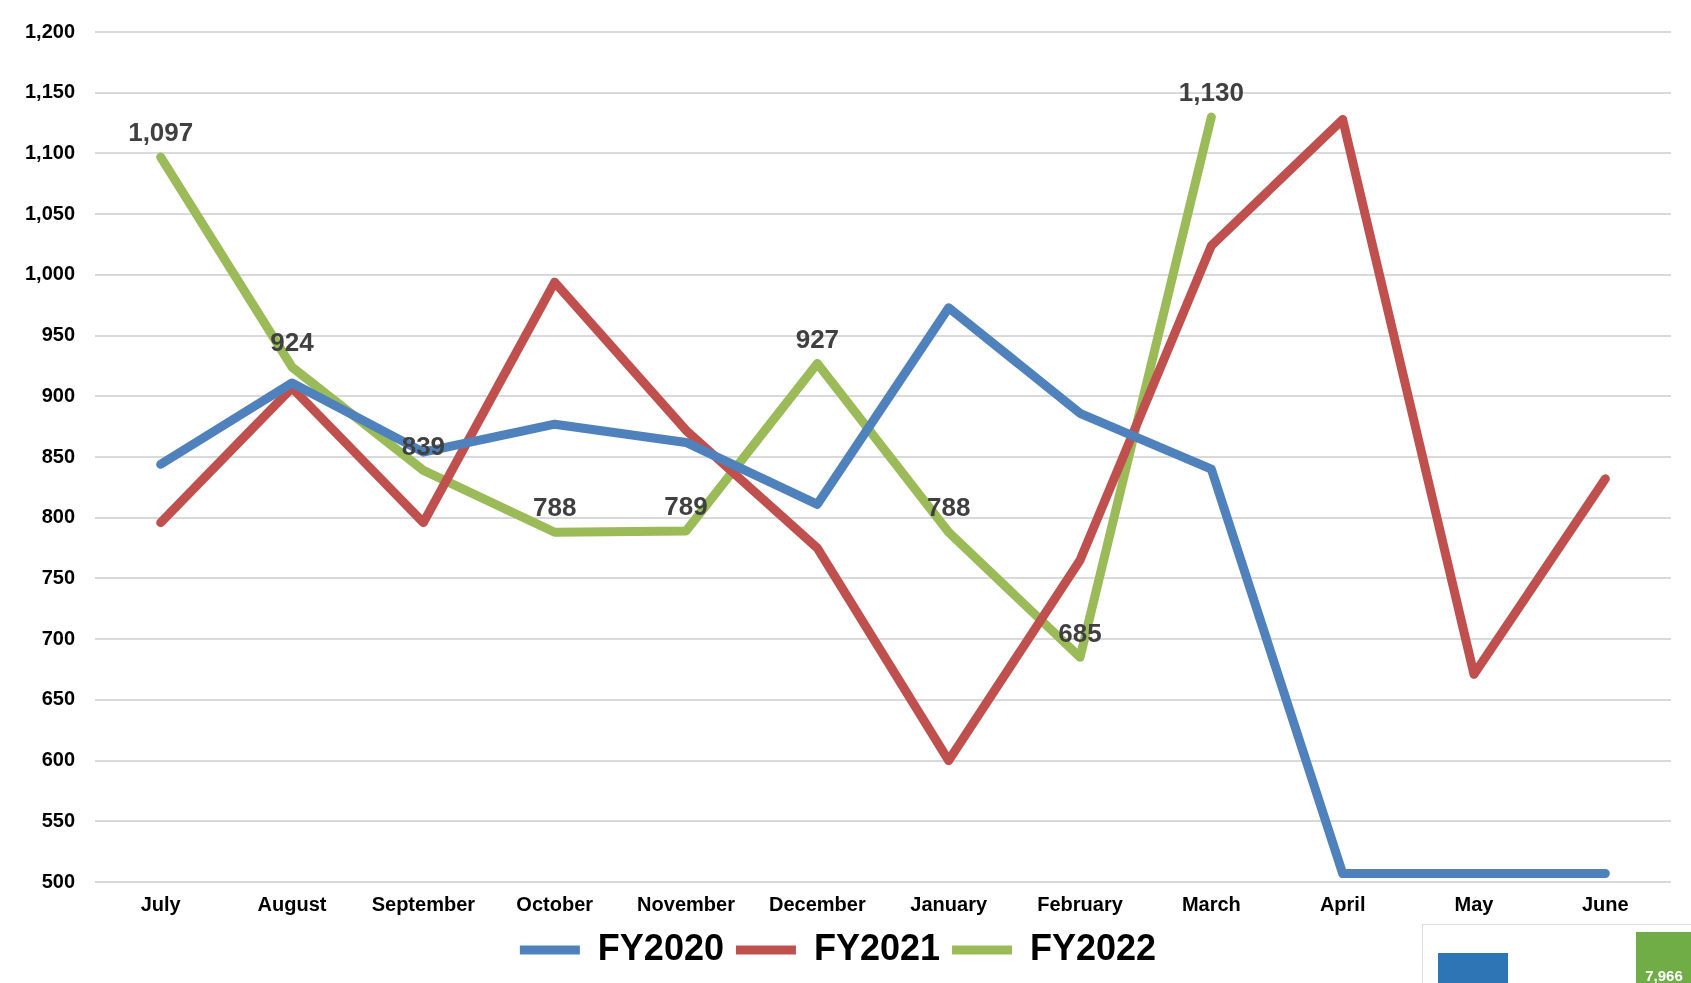 This screenshot has height=983, width=1691. I want to click on y-tick-label: 500, so click(58, 880).